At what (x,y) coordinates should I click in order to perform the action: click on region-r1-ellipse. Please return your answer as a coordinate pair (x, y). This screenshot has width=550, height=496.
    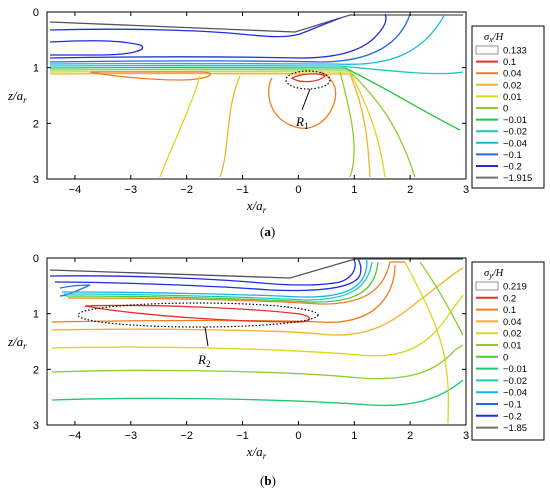
    Looking at the image, I should click on (308, 80).